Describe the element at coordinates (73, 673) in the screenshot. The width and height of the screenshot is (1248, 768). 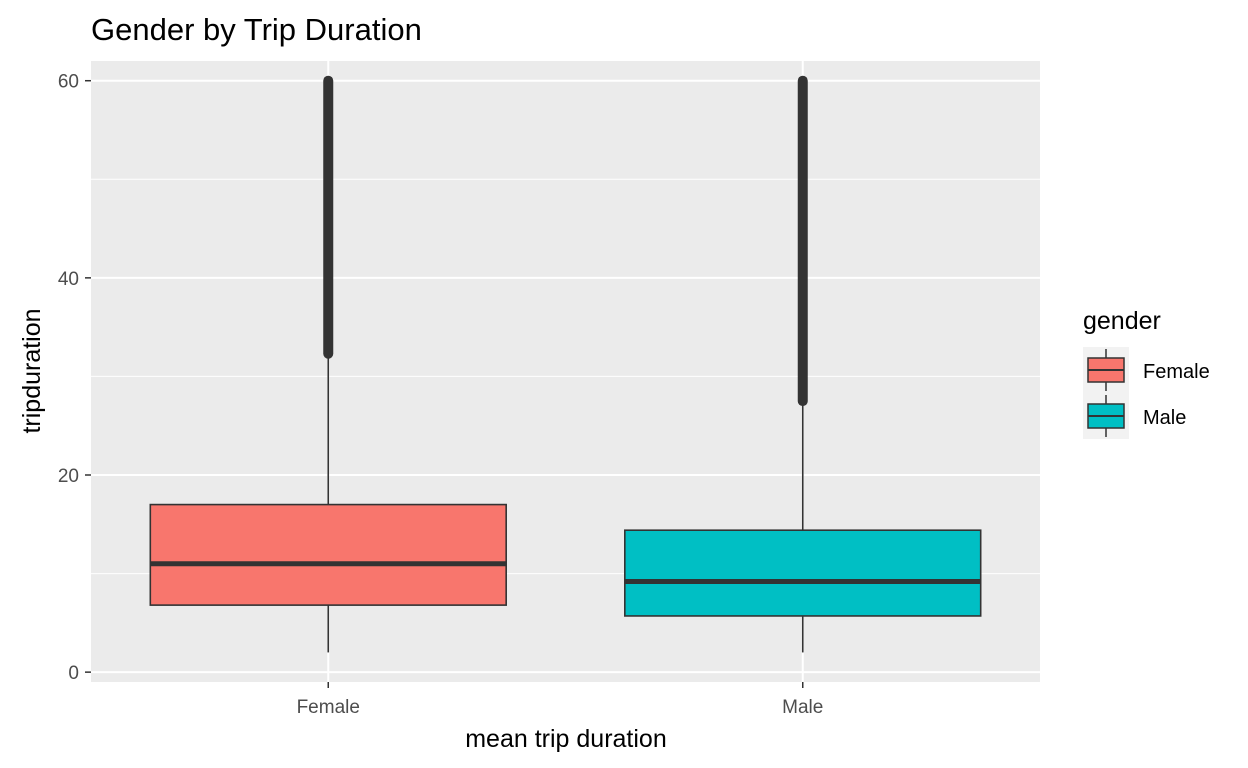
I see `y-tick-label: 0` at that location.